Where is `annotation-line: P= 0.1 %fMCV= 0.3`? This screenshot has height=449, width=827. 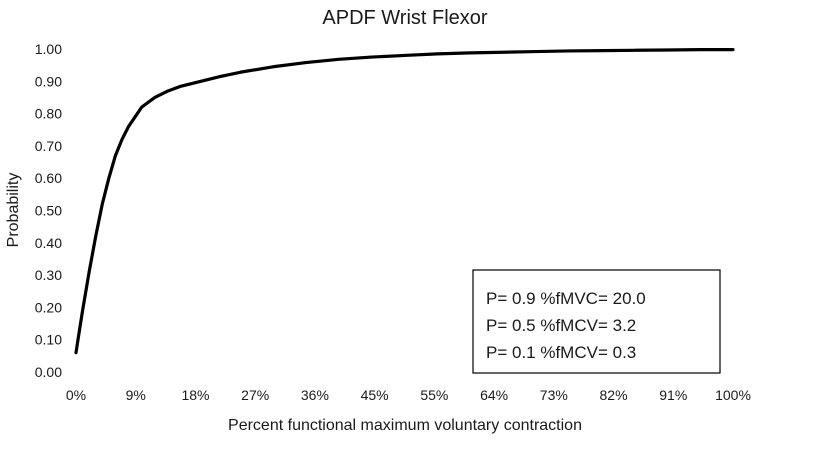 annotation-line: P= 0.1 %fMCV= 0.3 is located at coordinates (561, 352).